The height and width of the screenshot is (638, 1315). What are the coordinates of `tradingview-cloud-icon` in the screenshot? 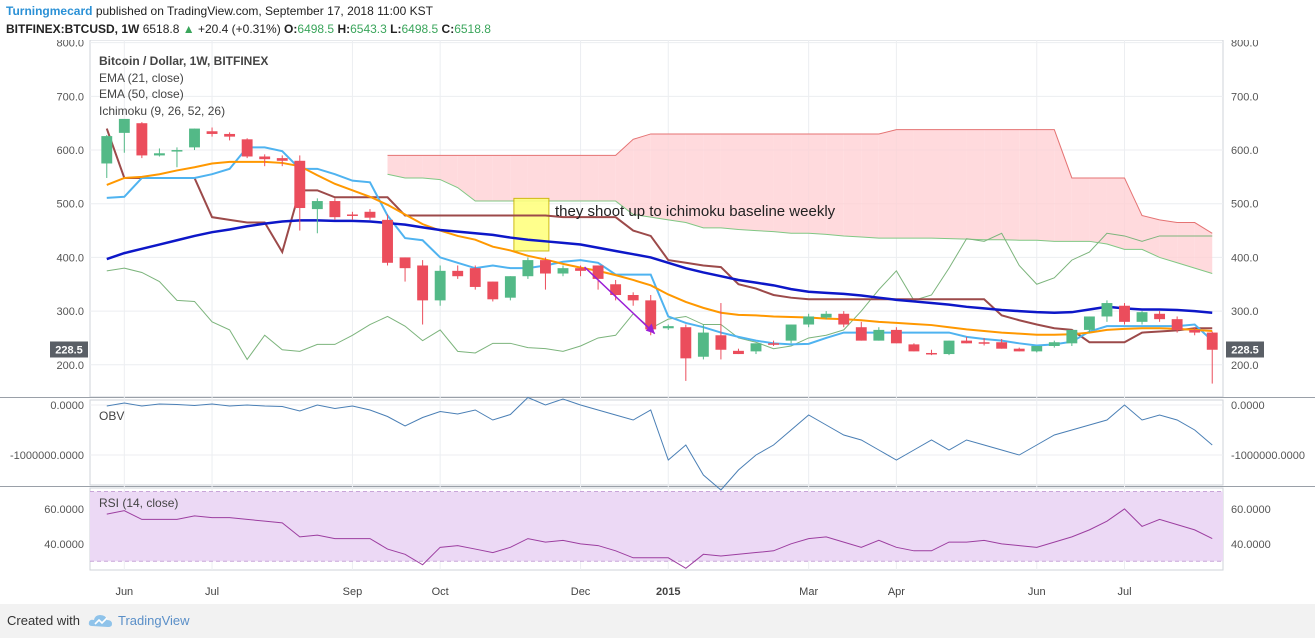 It's located at (100, 621).